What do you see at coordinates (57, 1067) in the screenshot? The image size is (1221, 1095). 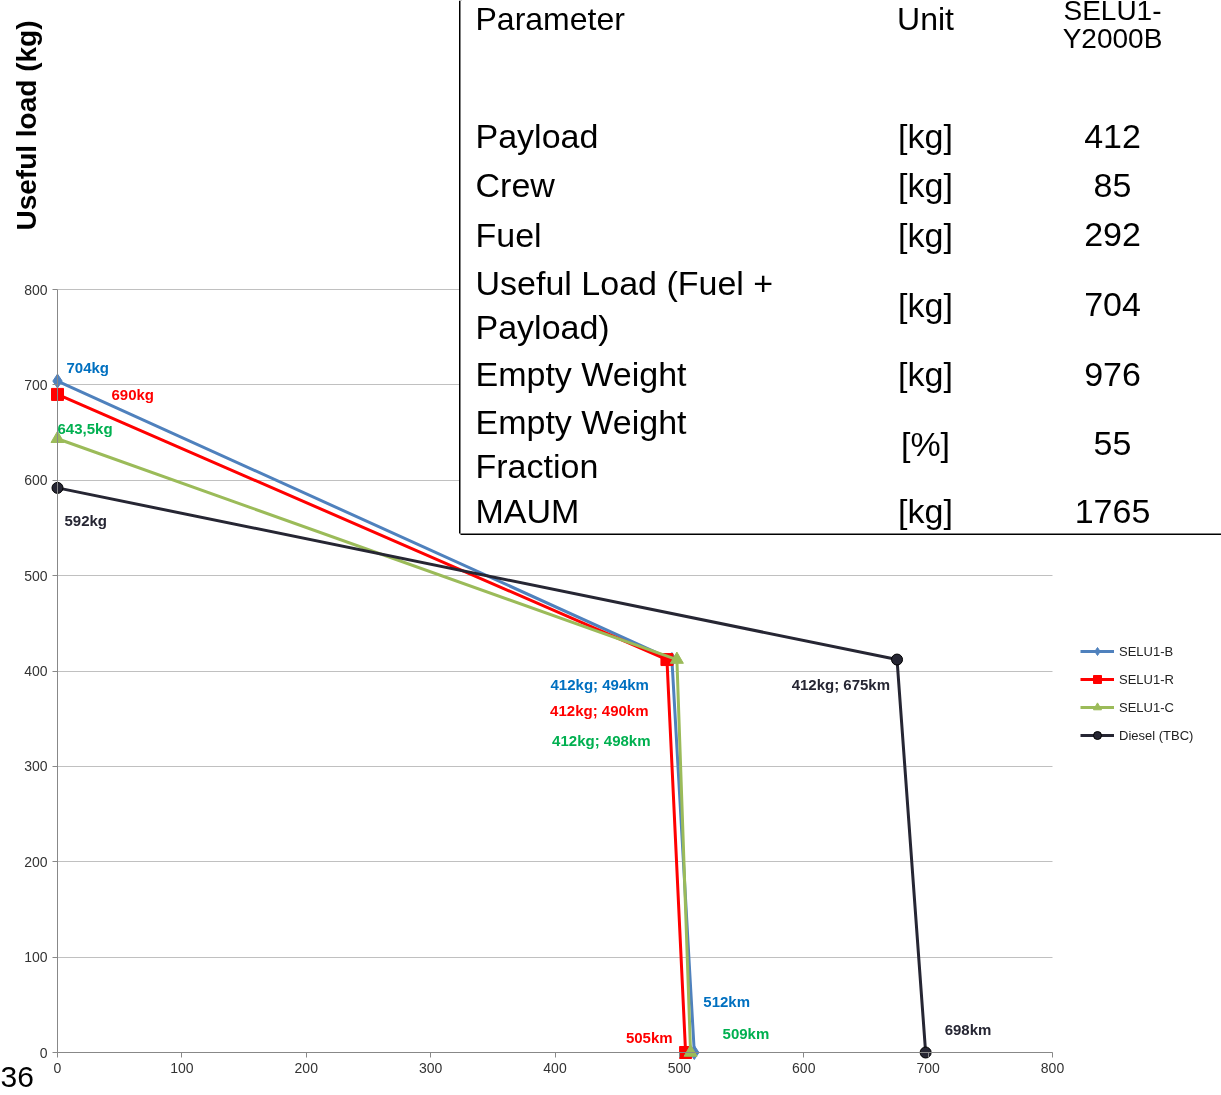 I see `x-tick-label: 0` at bounding box center [57, 1067].